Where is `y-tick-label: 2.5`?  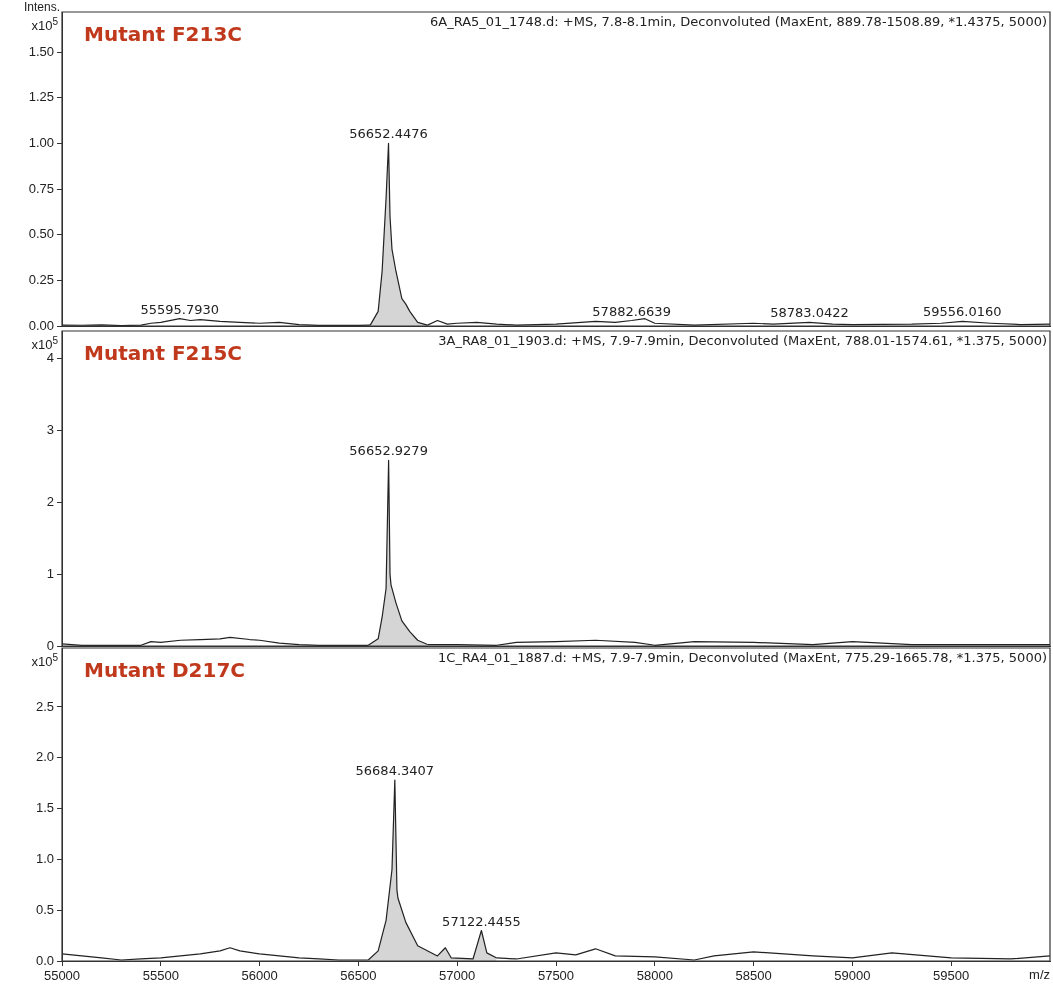
y-tick-label: 2.5 is located at coordinates (44, 706).